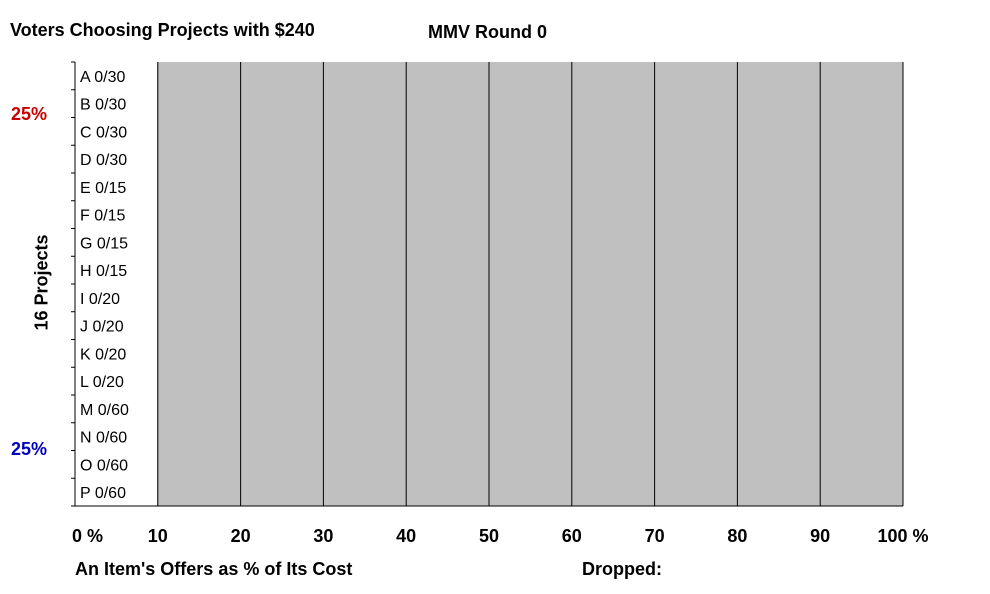  I want to click on x-tick-label: 60, so click(572, 536).